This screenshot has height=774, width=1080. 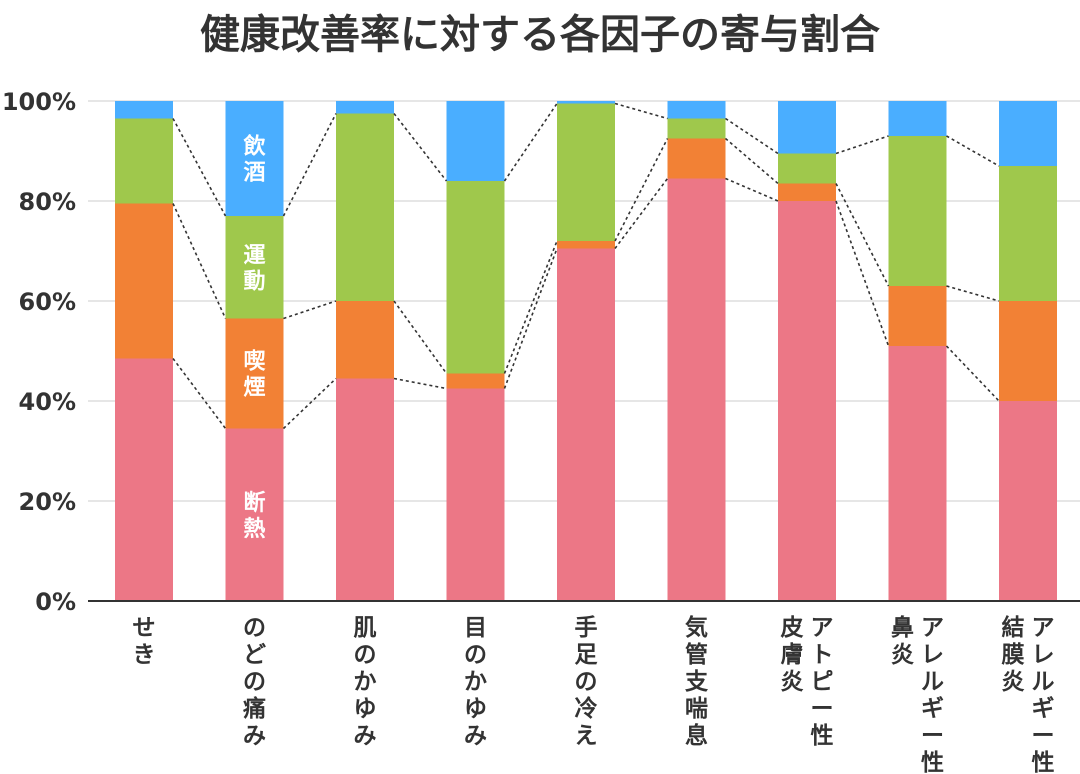 I want to click on y-tick-label: 100%, so click(x=39, y=102).